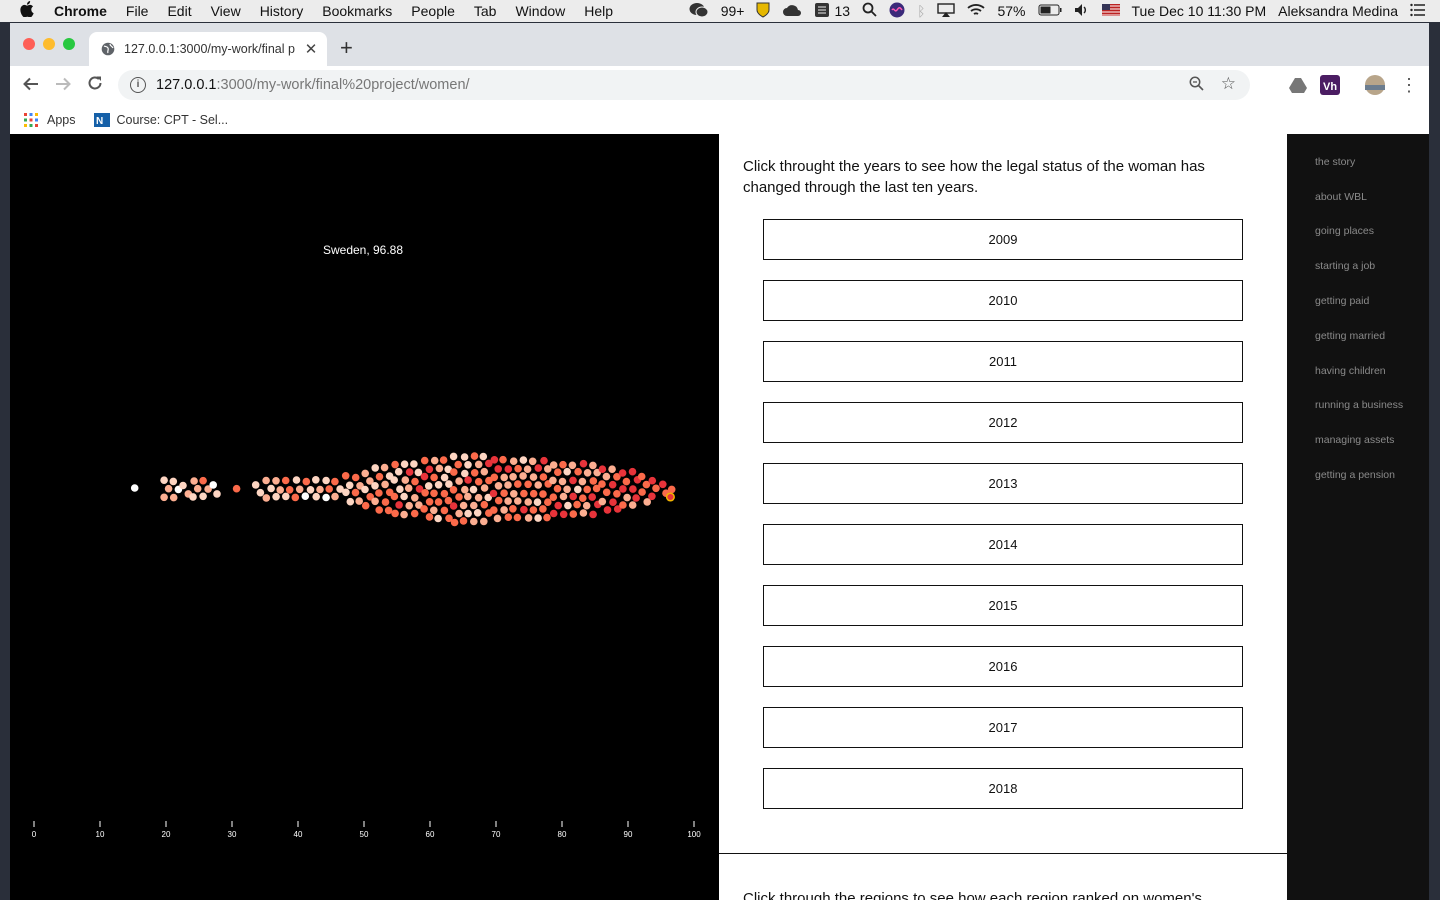 The width and height of the screenshot is (1440, 900). Describe the element at coordinates (1003, 788) in the screenshot. I see `year-button-2018: 2018` at that location.